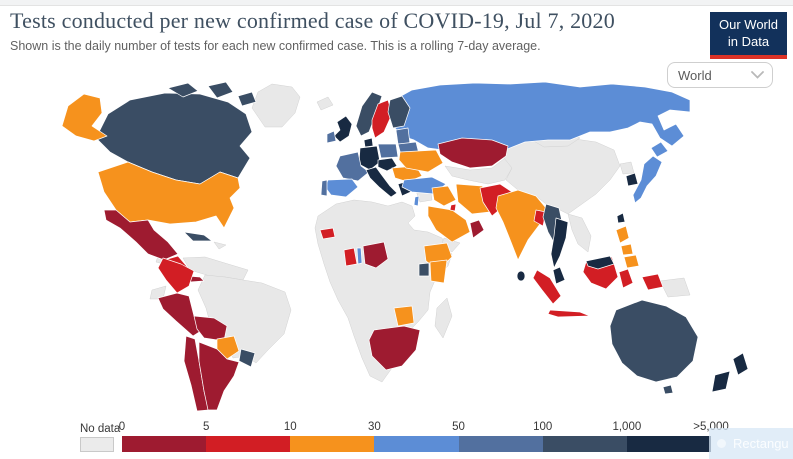  Describe the element at coordinates (647, 179) in the screenshot. I see `country-japan` at that location.